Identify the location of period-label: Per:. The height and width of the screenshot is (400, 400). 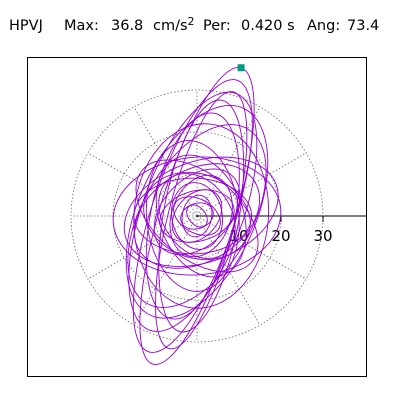
(217, 26).